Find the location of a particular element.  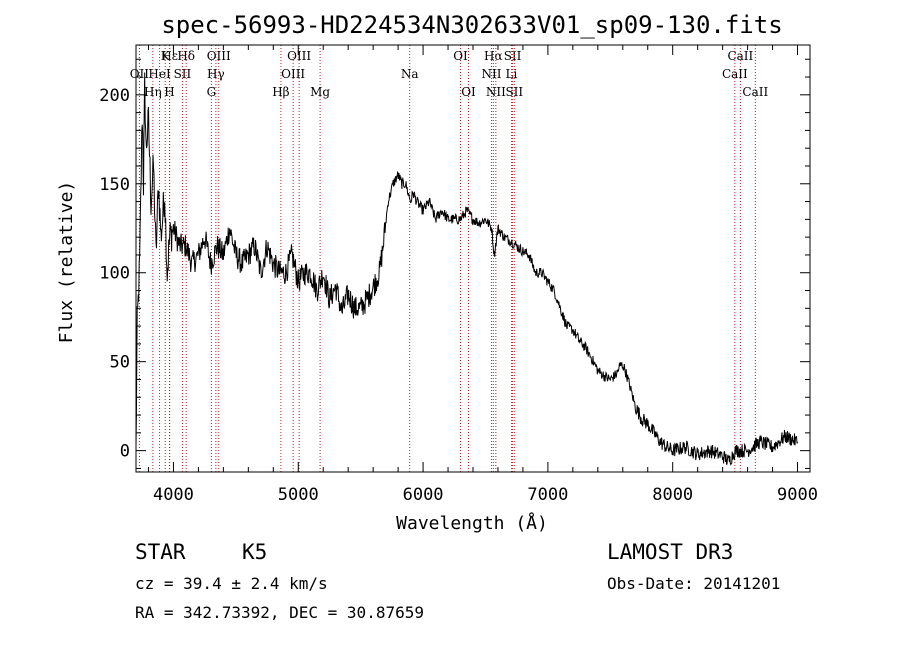

y-axis-label: Flux (relative) is located at coordinates (66, 262).